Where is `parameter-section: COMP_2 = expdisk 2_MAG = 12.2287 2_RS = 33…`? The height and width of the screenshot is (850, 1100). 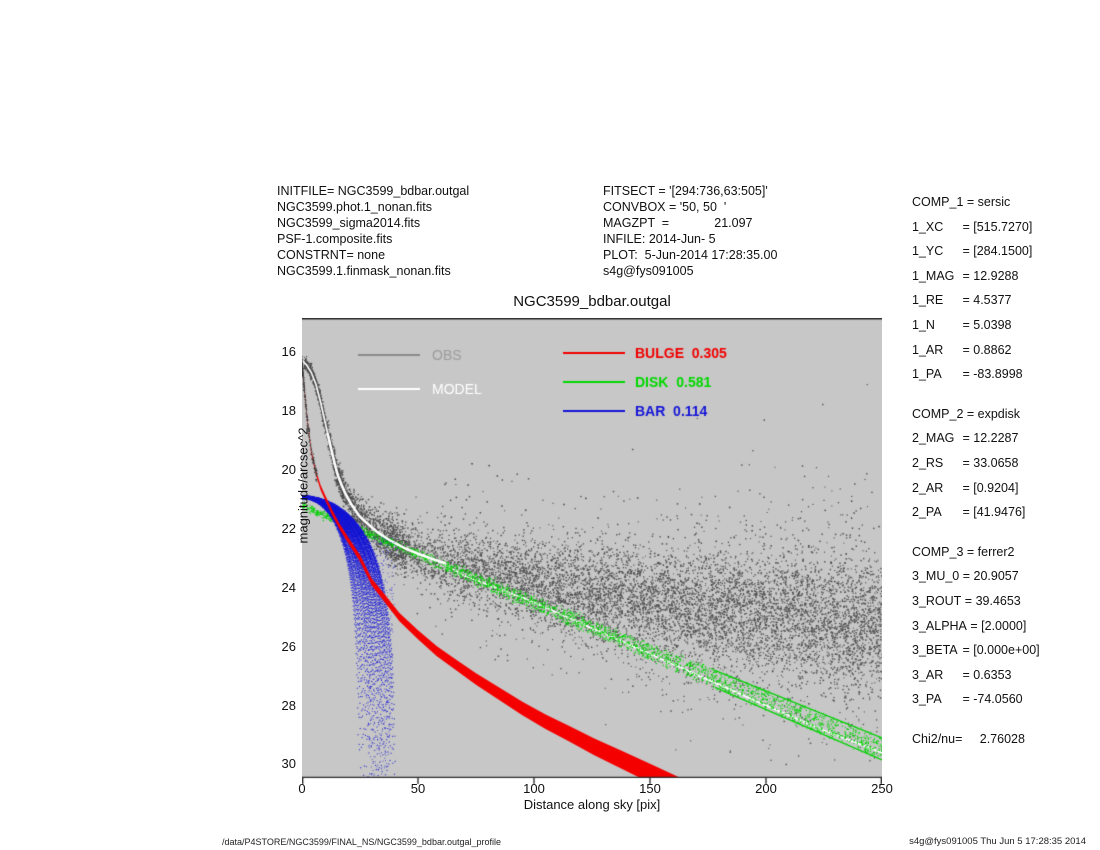
parameter-section: COMP_2 = expdisk 2_MAG = 12.2287 2_RS = 33… is located at coordinates (1004, 463).